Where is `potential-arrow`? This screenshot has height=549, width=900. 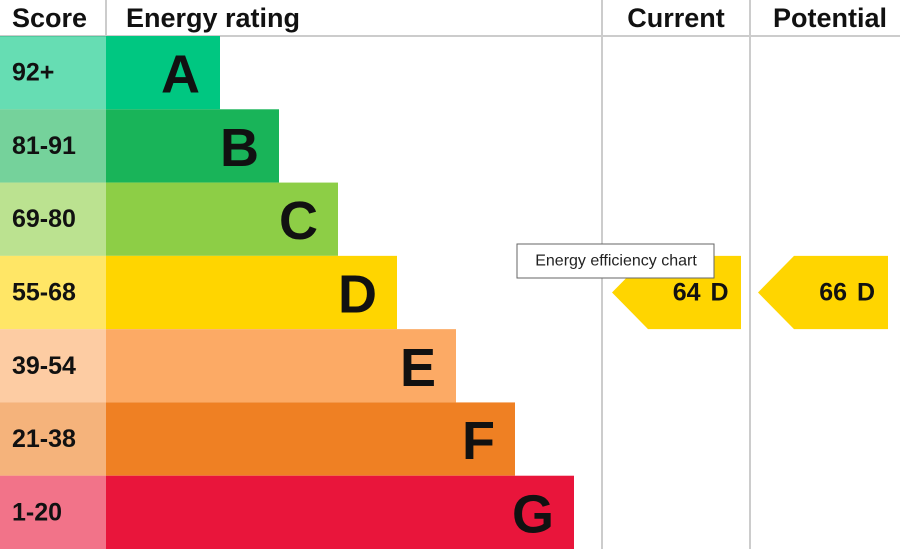
potential-arrow is located at coordinates (823, 292).